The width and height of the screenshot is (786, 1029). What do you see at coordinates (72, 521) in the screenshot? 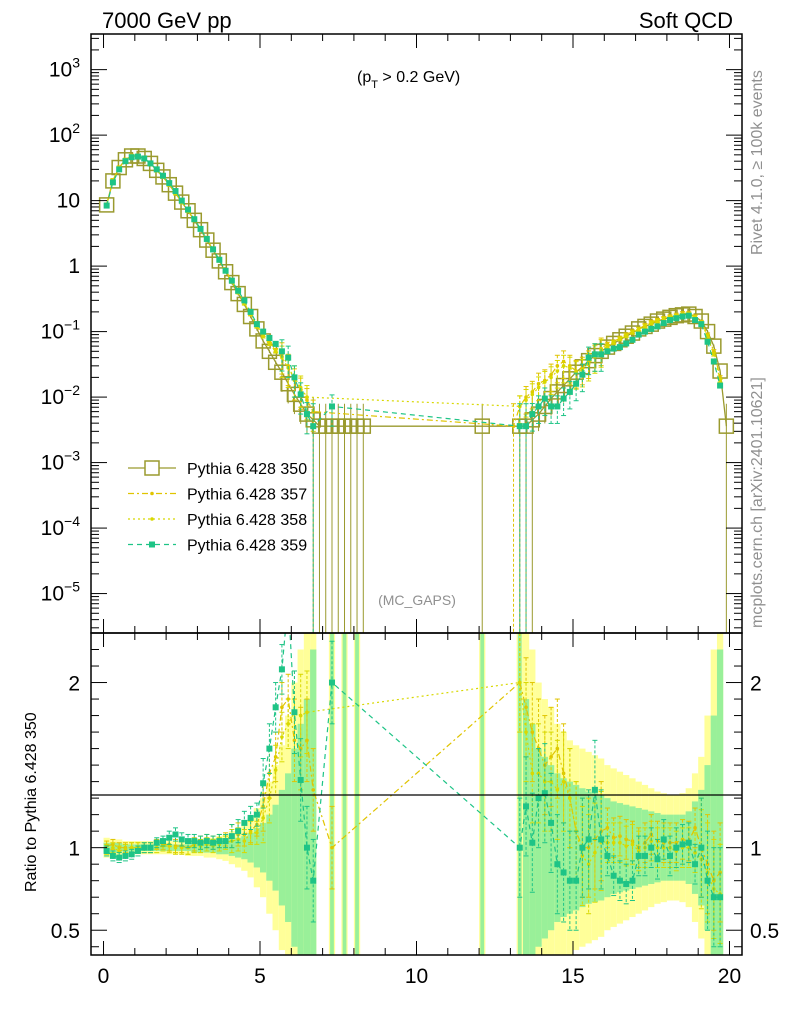
I see `y-tick-label-exponent: −4` at bounding box center [72, 521].